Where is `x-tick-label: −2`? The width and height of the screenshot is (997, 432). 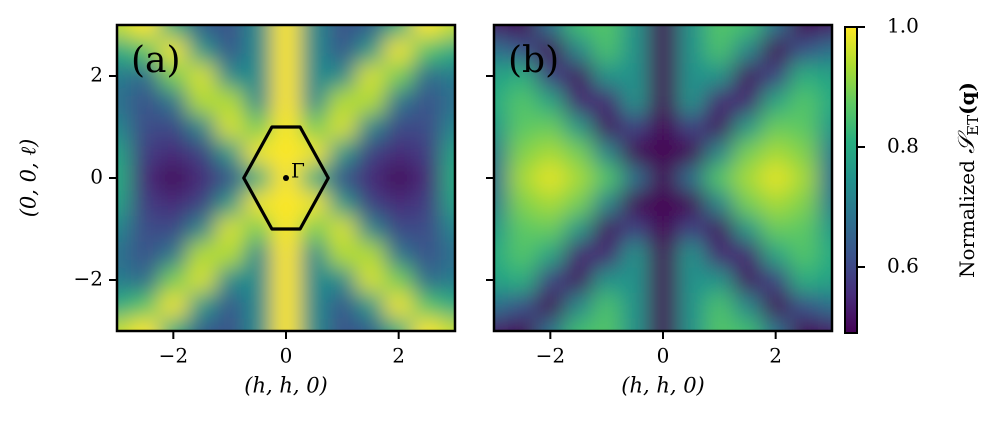 x-tick-label: −2 is located at coordinates (173, 356).